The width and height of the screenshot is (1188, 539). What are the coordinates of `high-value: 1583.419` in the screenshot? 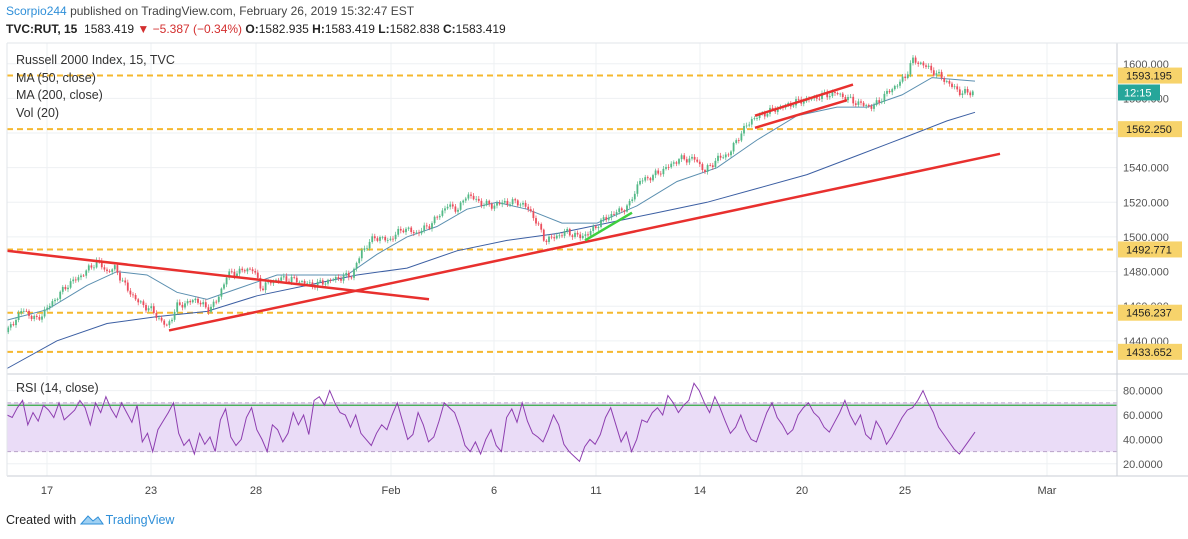 It's located at (349, 29).